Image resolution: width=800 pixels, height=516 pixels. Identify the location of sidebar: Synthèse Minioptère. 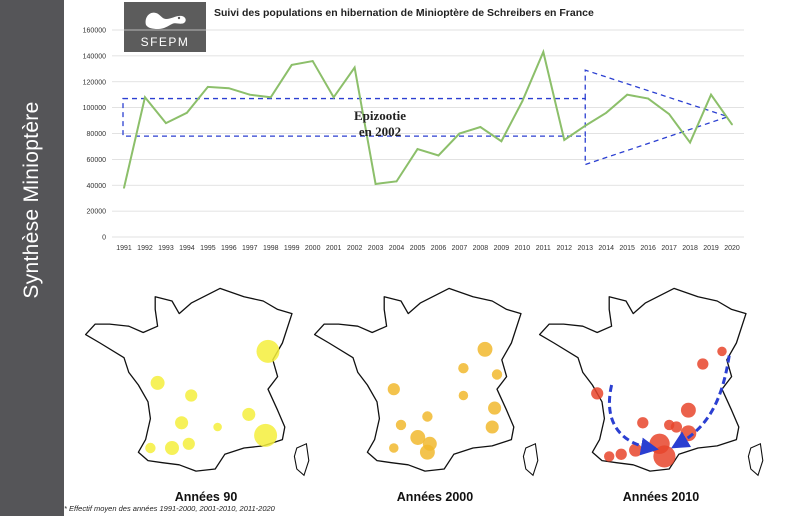
(32, 258).